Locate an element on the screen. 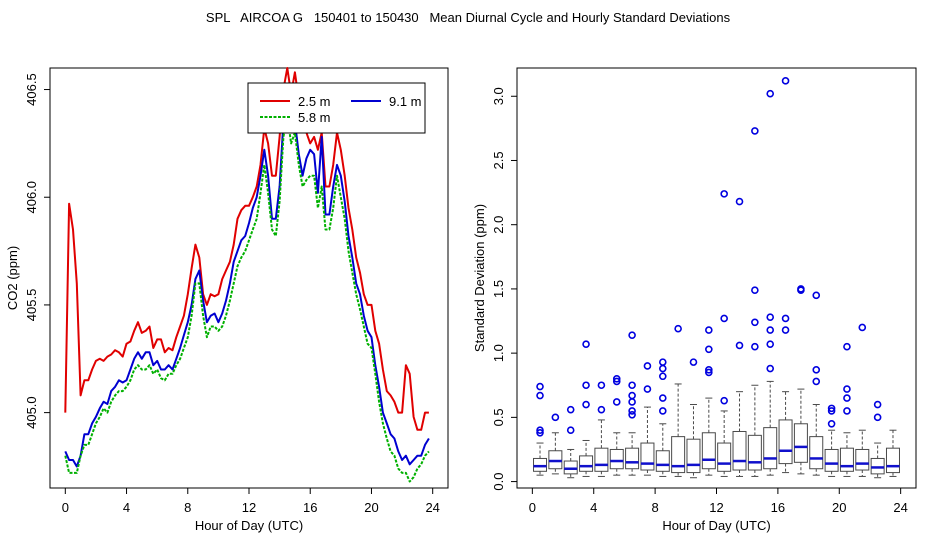  box-hour-19.5 is located at coordinates (831, 440).